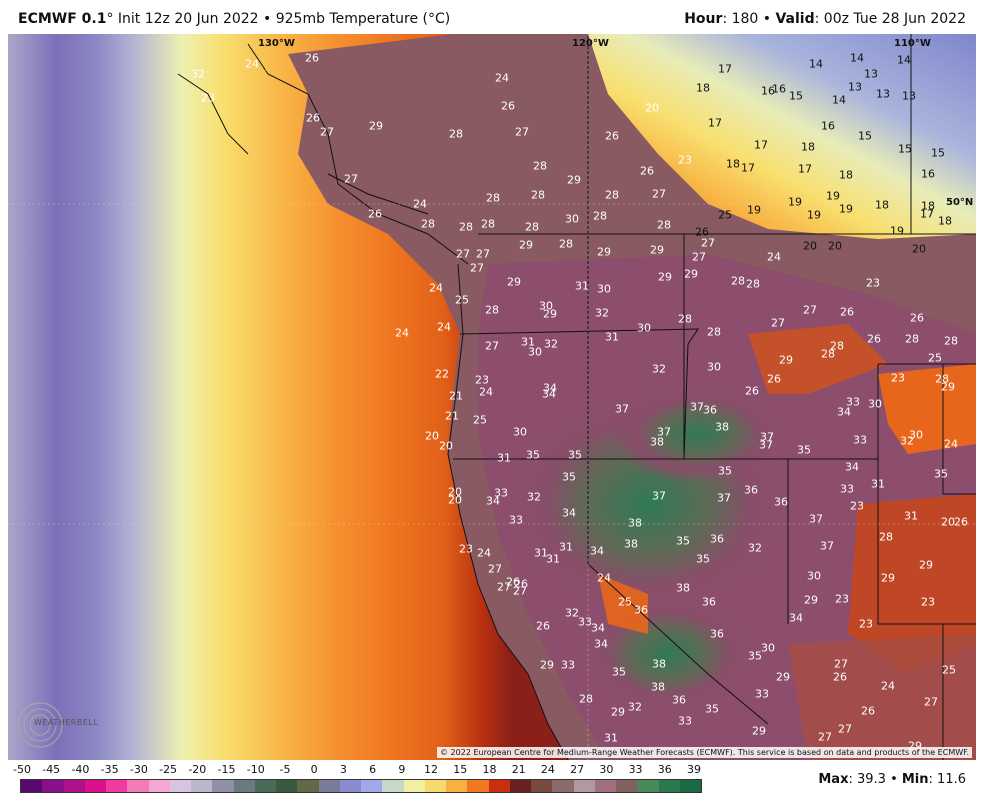 The height and width of the screenshot is (808, 984). What do you see at coordinates (749, 19) in the screenshot?
I see `hour-value: : 180 •` at bounding box center [749, 19].